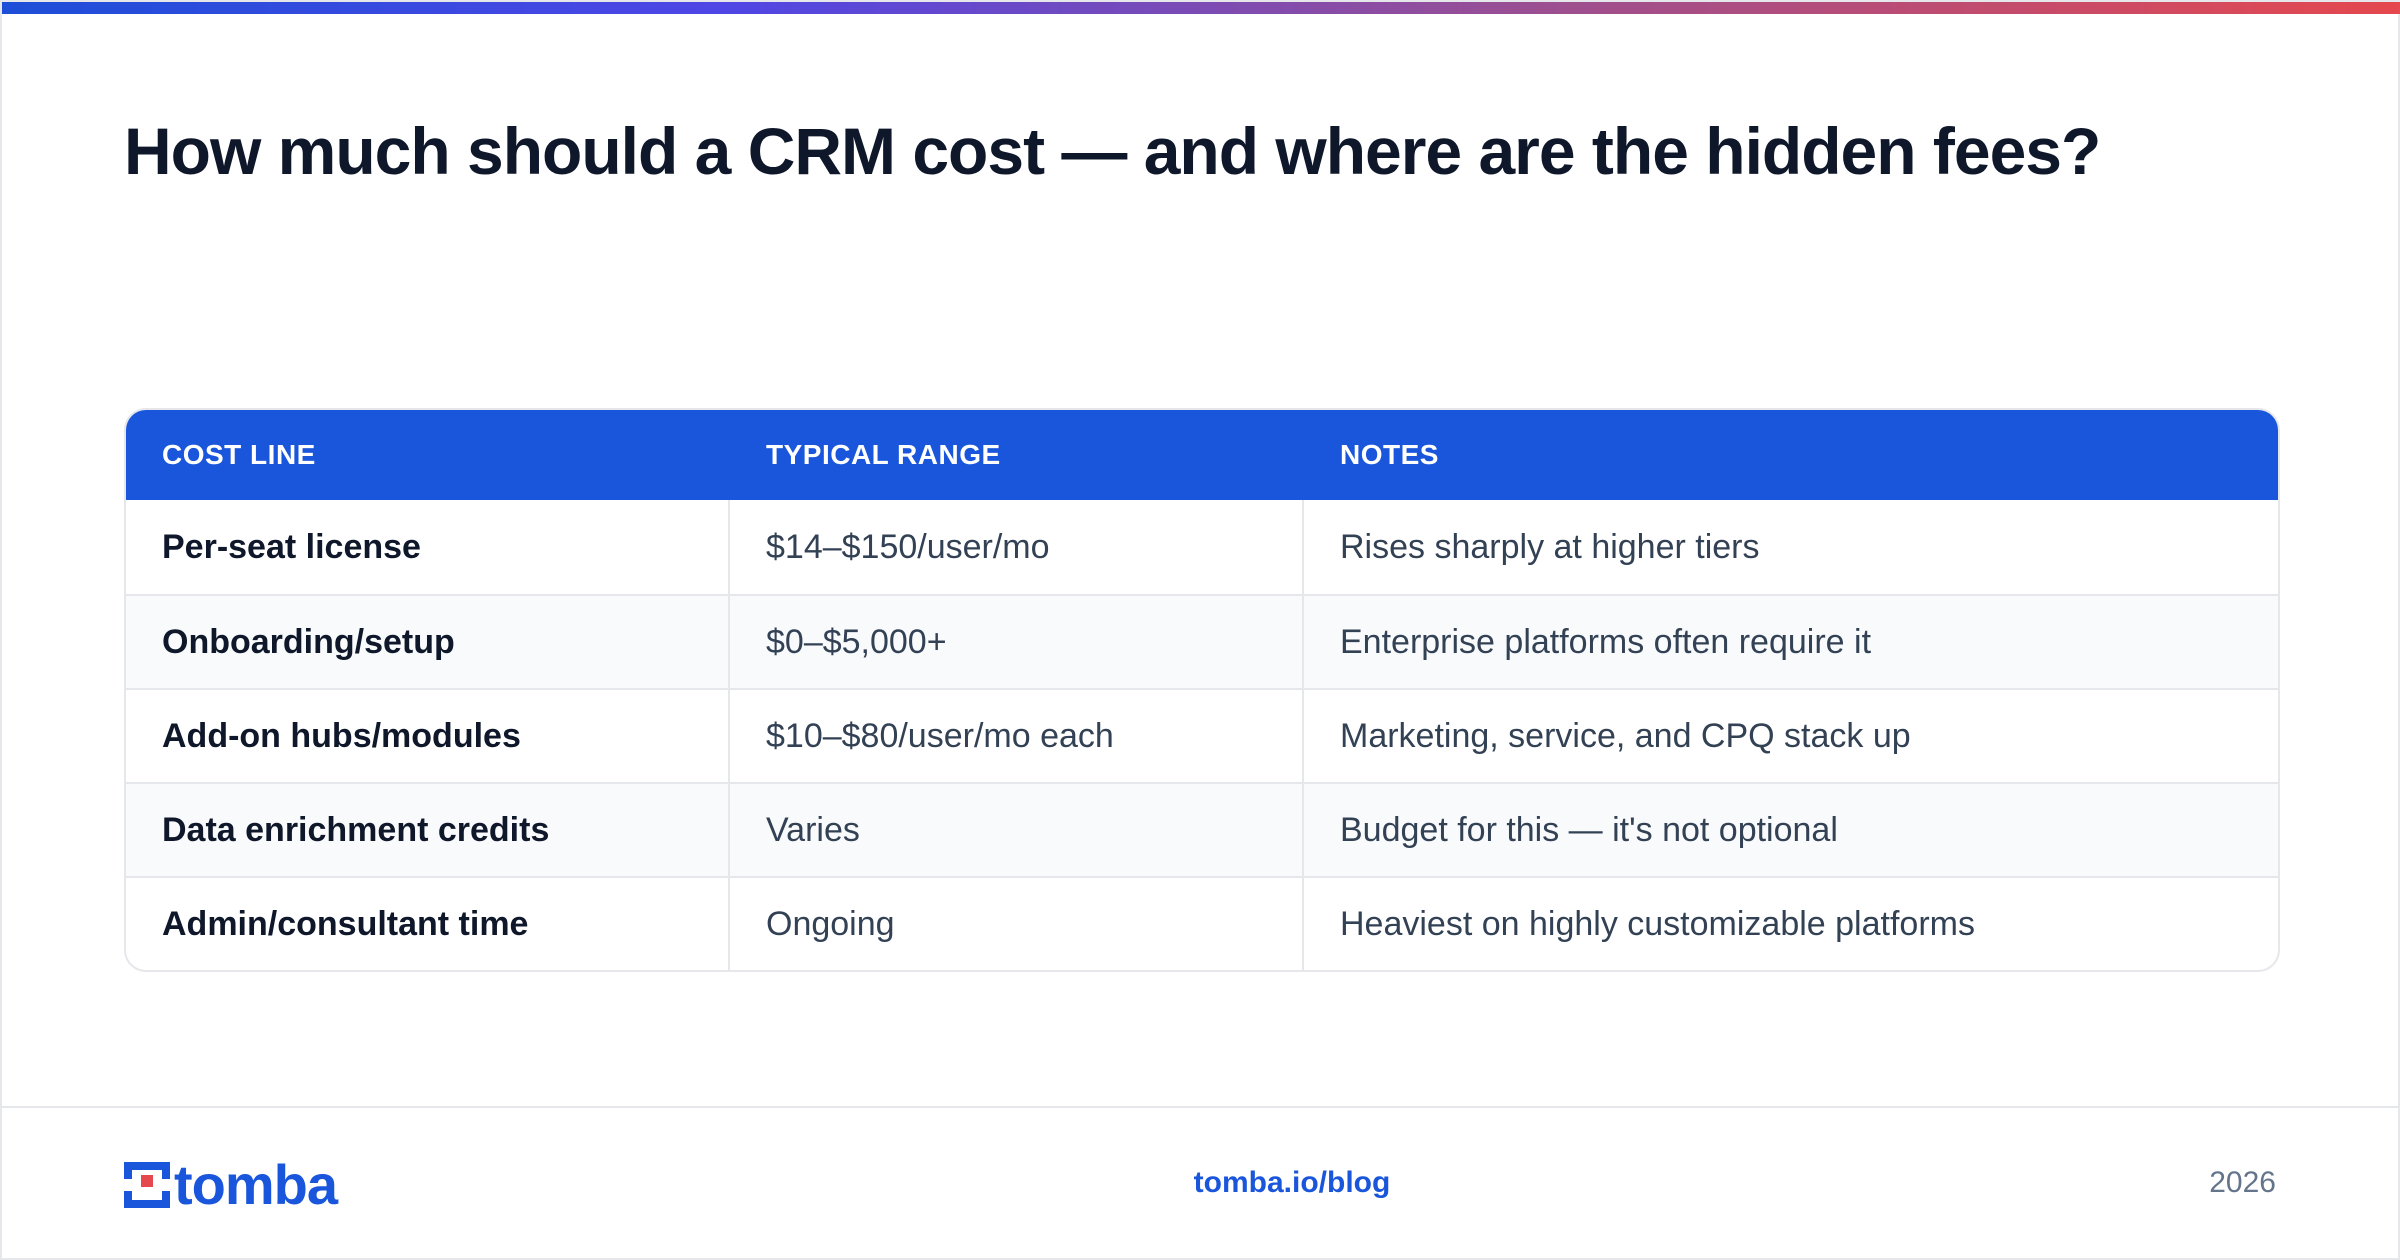 The width and height of the screenshot is (2400, 1260). What do you see at coordinates (1389, 454) in the screenshot?
I see `header-notes: NOTES` at bounding box center [1389, 454].